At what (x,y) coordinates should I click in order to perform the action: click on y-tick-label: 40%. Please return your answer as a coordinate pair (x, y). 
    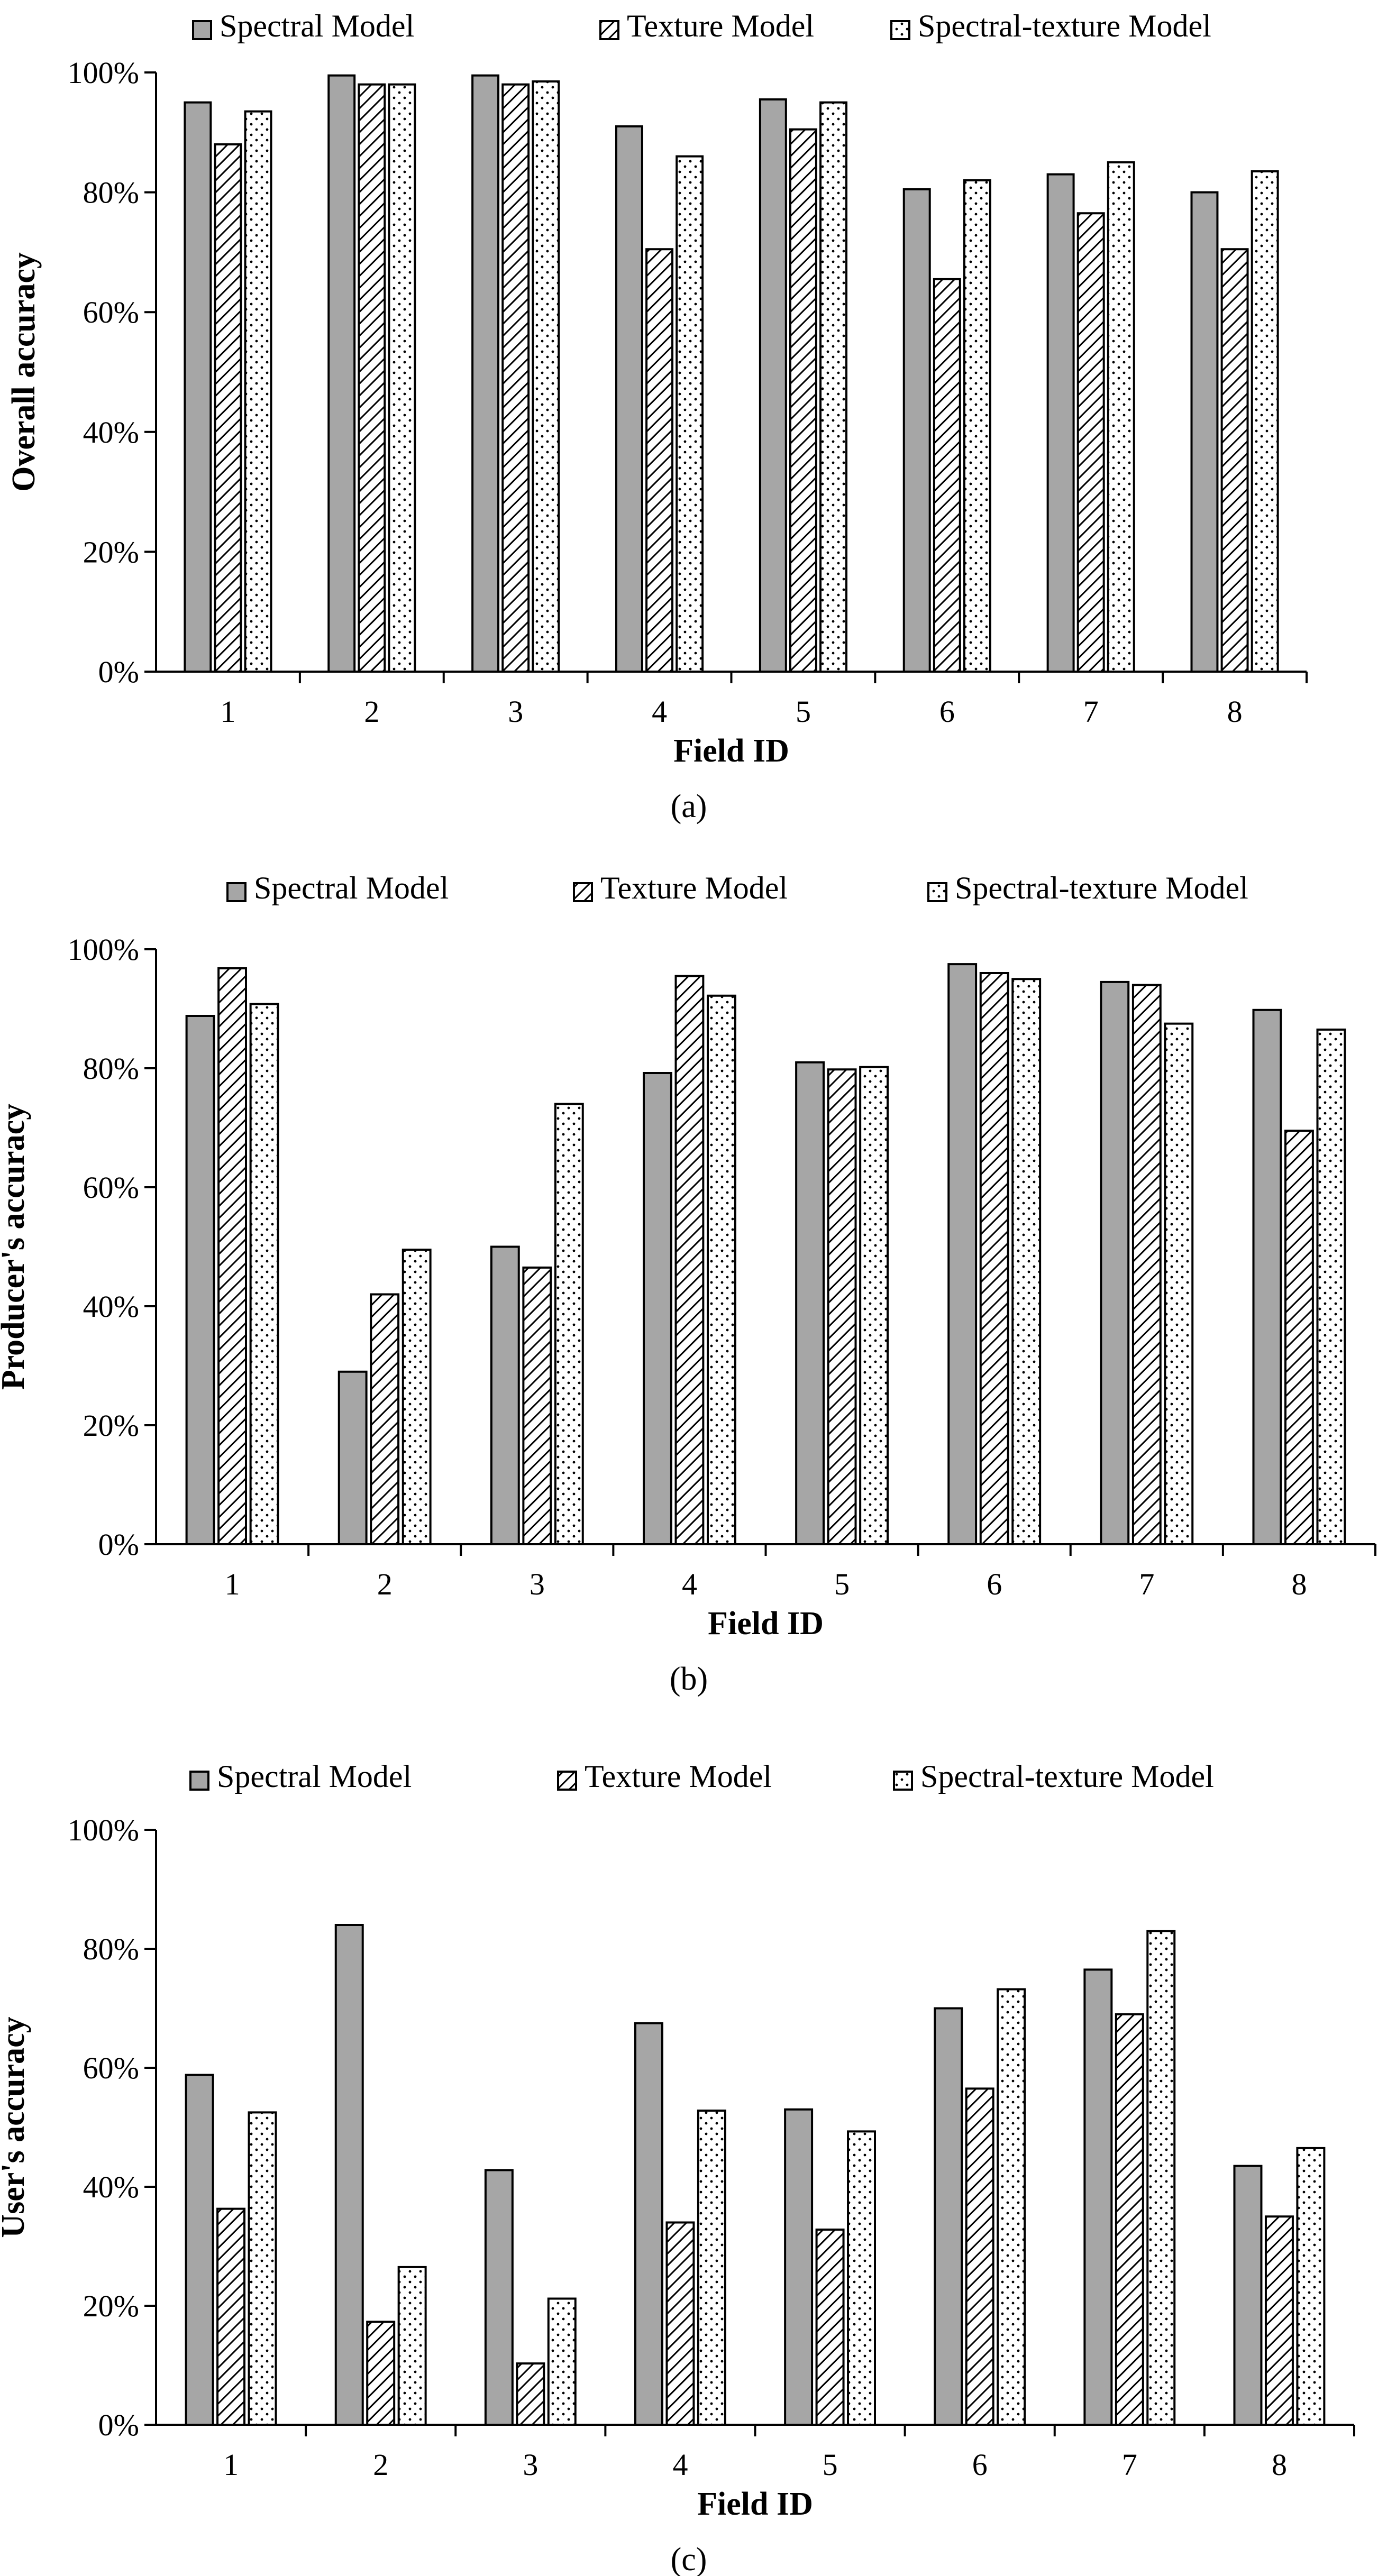
    Looking at the image, I should click on (111, 2187).